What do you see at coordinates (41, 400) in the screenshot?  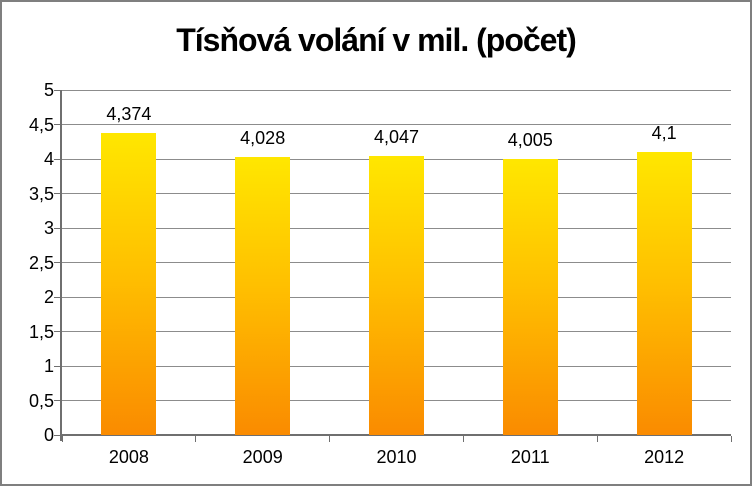 I see `y-axis-tick-label: 0,5` at bounding box center [41, 400].